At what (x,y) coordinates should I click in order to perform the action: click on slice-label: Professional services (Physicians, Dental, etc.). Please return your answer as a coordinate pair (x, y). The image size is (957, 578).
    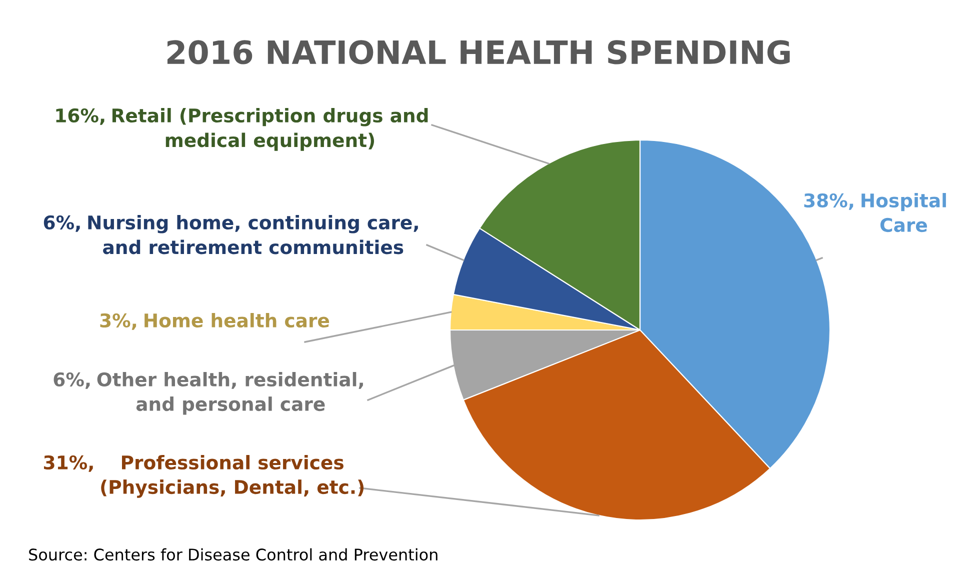
    Looking at the image, I should click on (232, 476).